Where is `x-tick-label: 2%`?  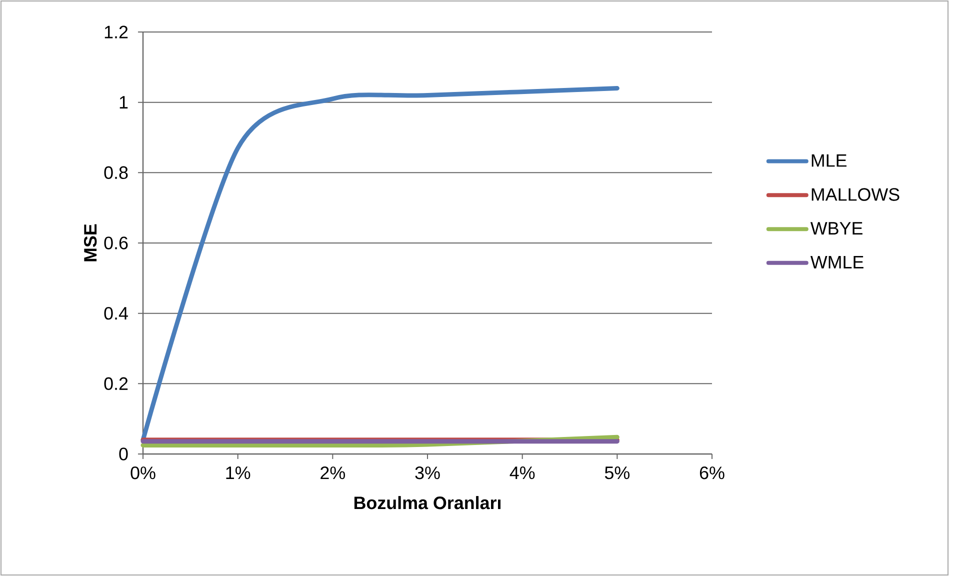 x-tick-label: 2% is located at coordinates (332, 473).